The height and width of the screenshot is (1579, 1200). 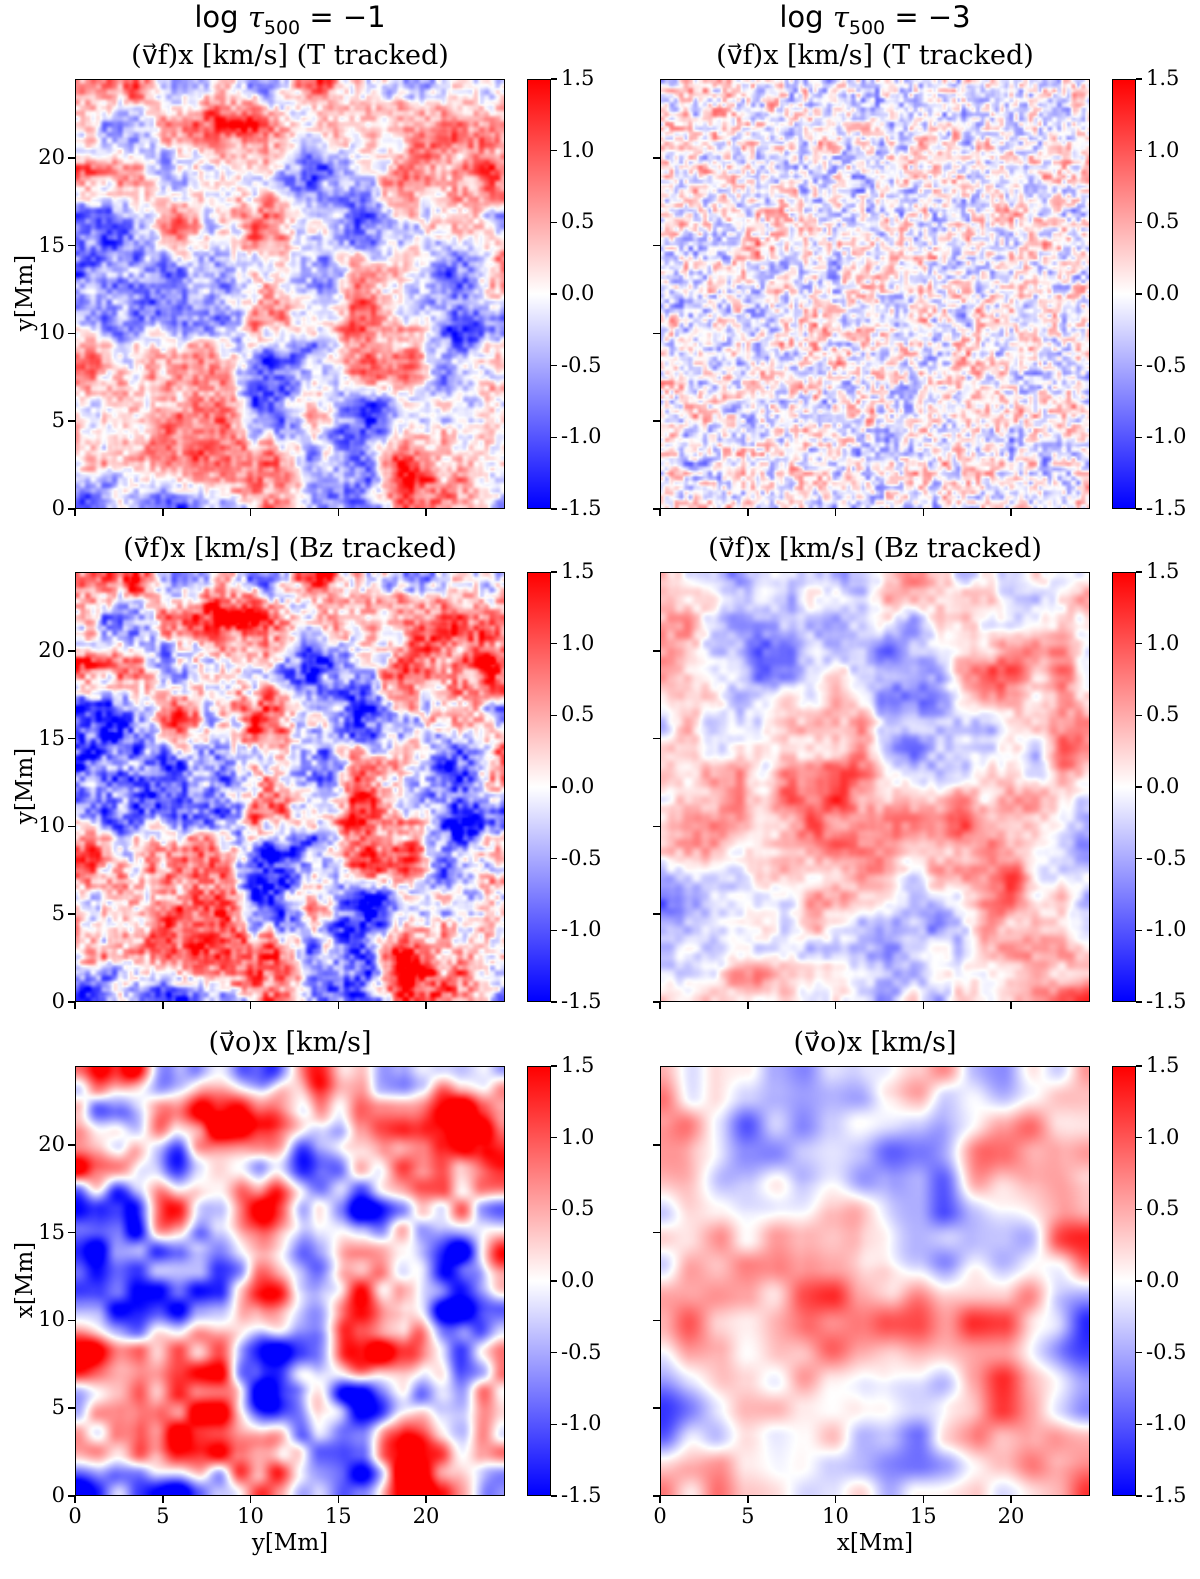 What do you see at coordinates (163, 1516) in the screenshot?
I see `x-tick-label: 5` at bounding box center [163, 1516].